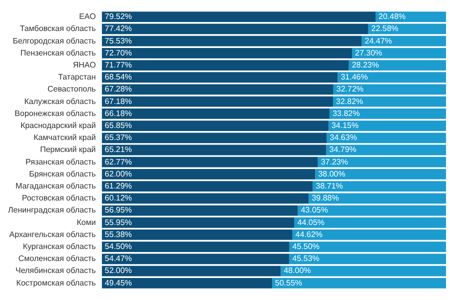 This screenshot has width=450, height=300. I want to click on data-label: 65.85%, so click(118, 125).